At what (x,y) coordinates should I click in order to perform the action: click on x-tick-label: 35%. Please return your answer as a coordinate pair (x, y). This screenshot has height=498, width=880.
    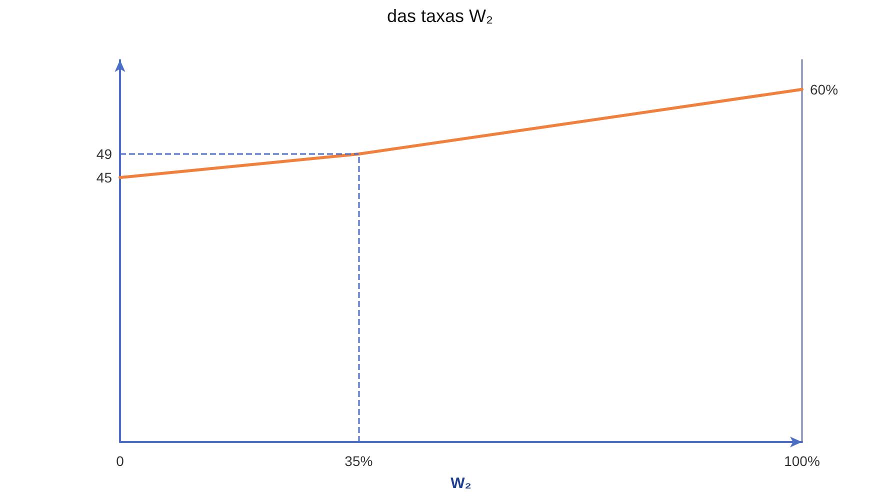
    Looking at the image, I should click on (358, 461).